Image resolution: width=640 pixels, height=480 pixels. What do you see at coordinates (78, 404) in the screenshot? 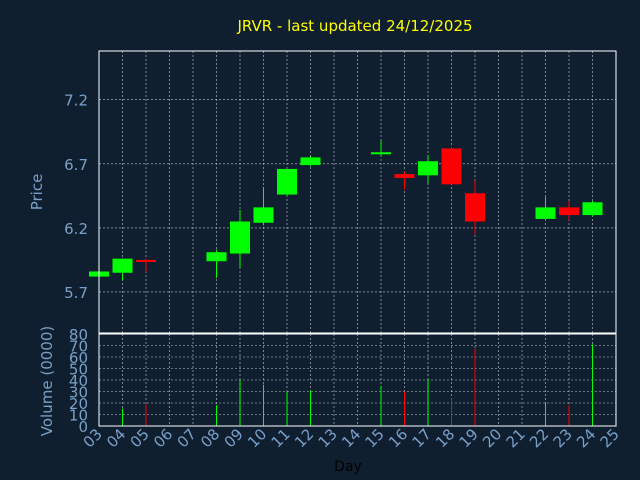
I see `volume-tick-label: 20` at bounding box center [78, 404].